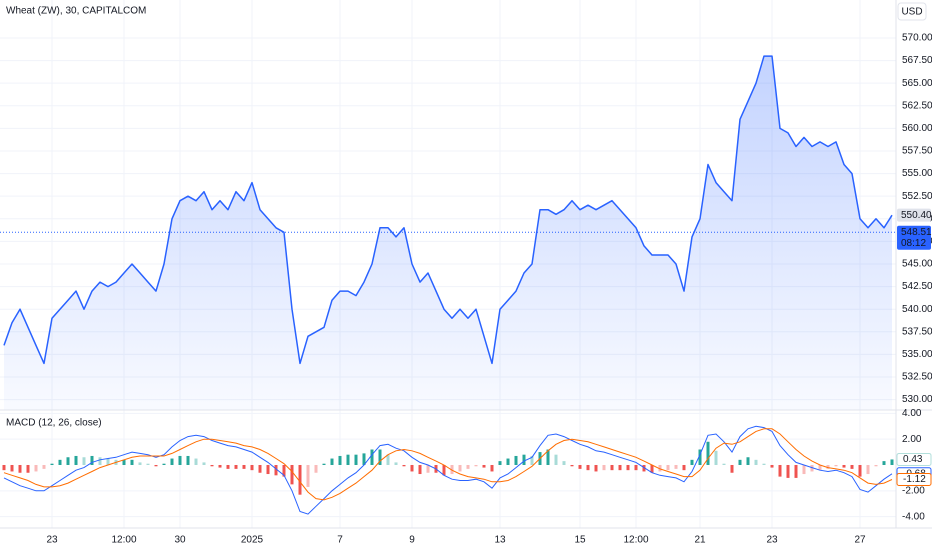 This screenshot has height=550, width=932. Describe the element at coordinates (917, 286) in the screenshot. I see `y-tick-label: 542.50` at that location.